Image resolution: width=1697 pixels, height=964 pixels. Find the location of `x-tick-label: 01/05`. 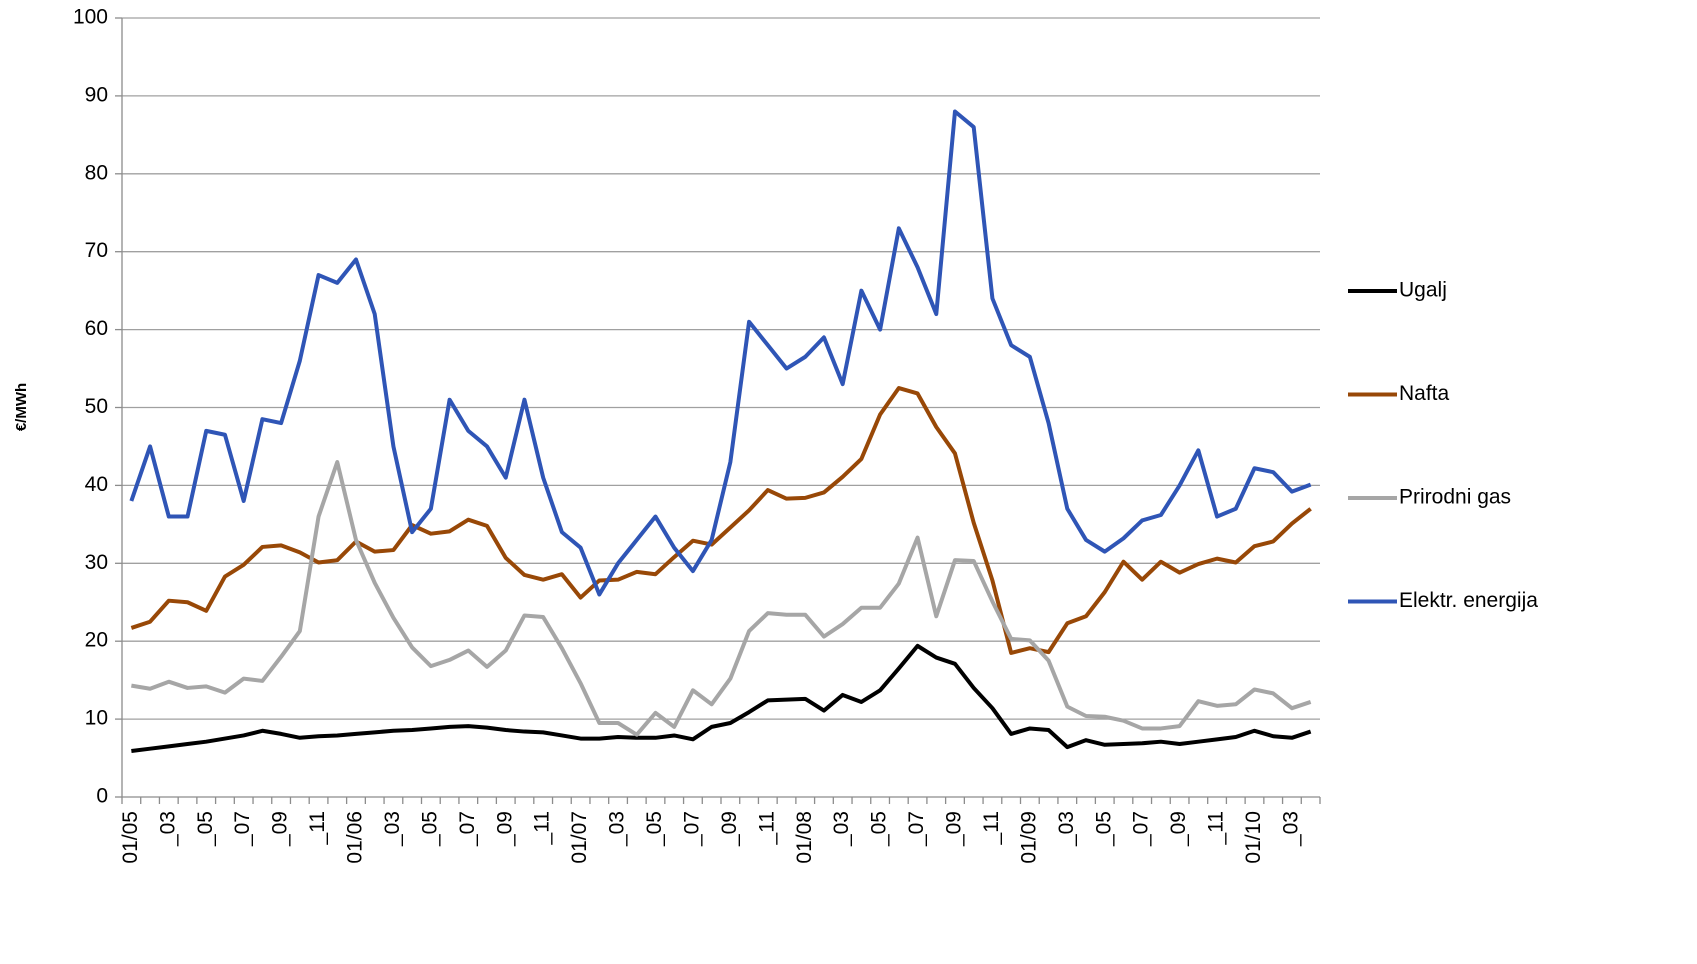

x-tick-label: 01/05 is located at coordinates (130, 837).